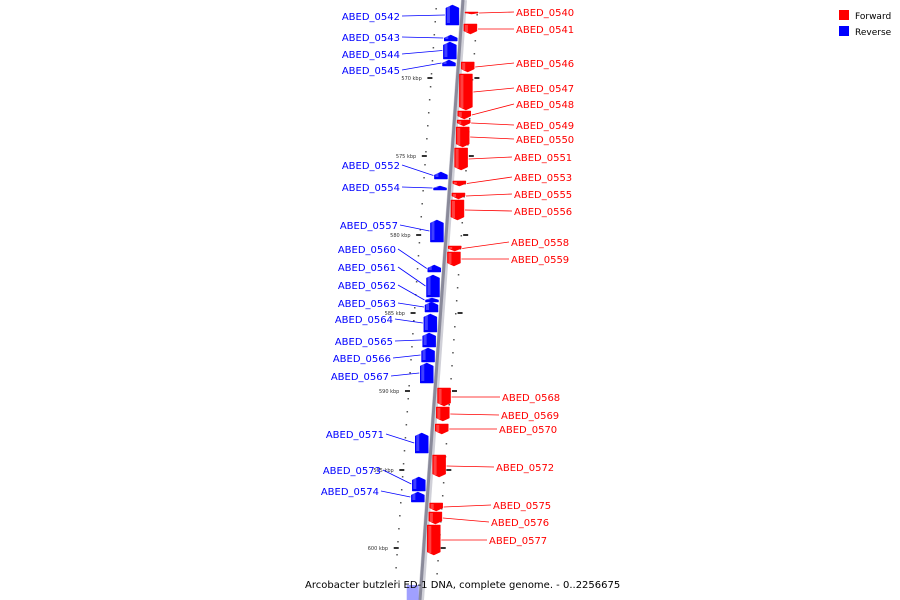 This screenshot has width=900, height=600. I want to click on gene-label-abed-0564: ABED_0564, so click(364, 320).